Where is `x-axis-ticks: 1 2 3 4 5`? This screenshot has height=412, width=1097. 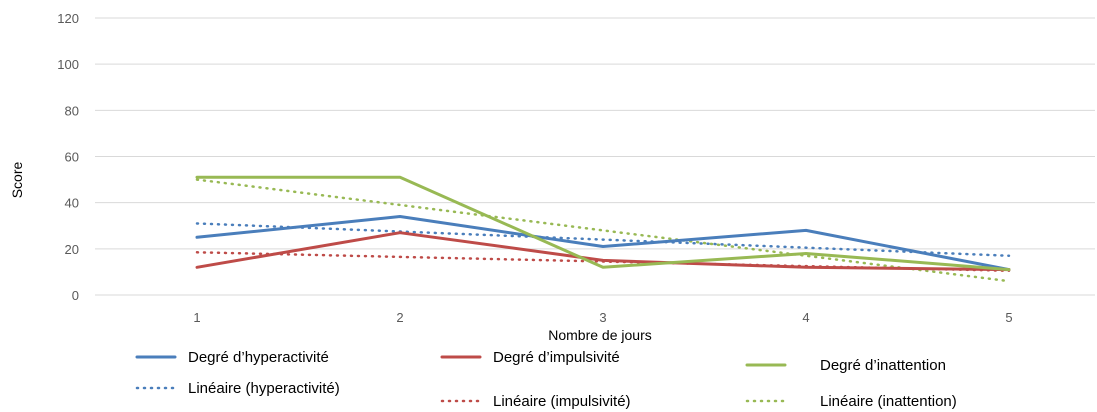 x-axis-ticks: 1 2 3 4 5 is located at coordinates (602, 317).